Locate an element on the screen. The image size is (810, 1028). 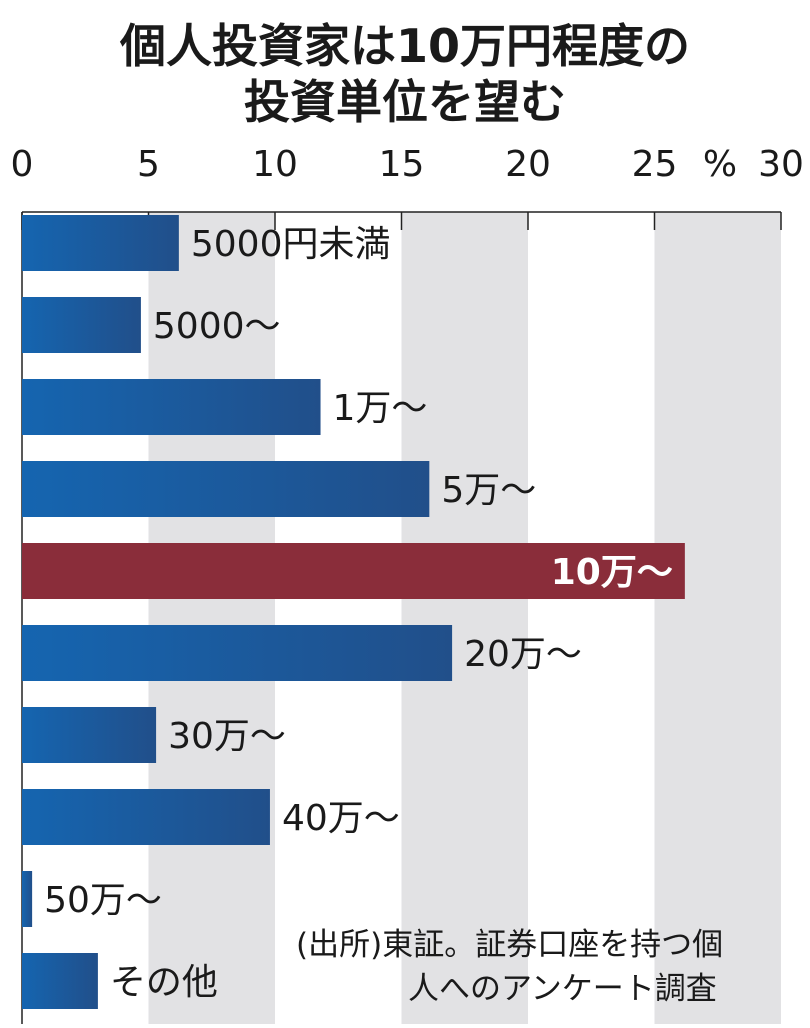
bar-label: その他 is located at coordinates (164, 982).